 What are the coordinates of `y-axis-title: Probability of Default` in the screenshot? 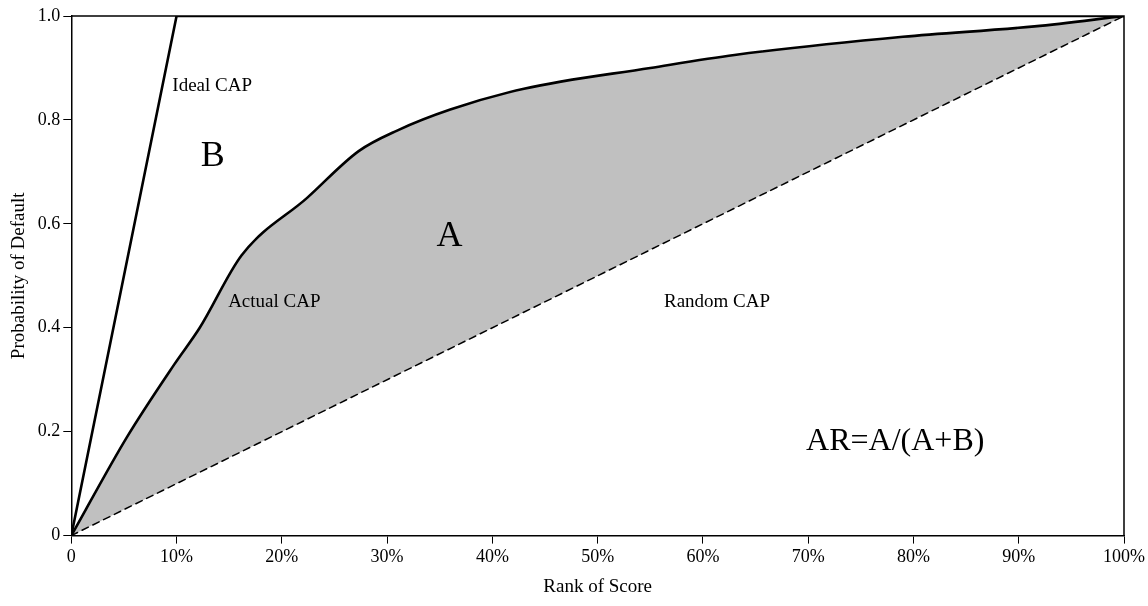 It's located at (18, 275).